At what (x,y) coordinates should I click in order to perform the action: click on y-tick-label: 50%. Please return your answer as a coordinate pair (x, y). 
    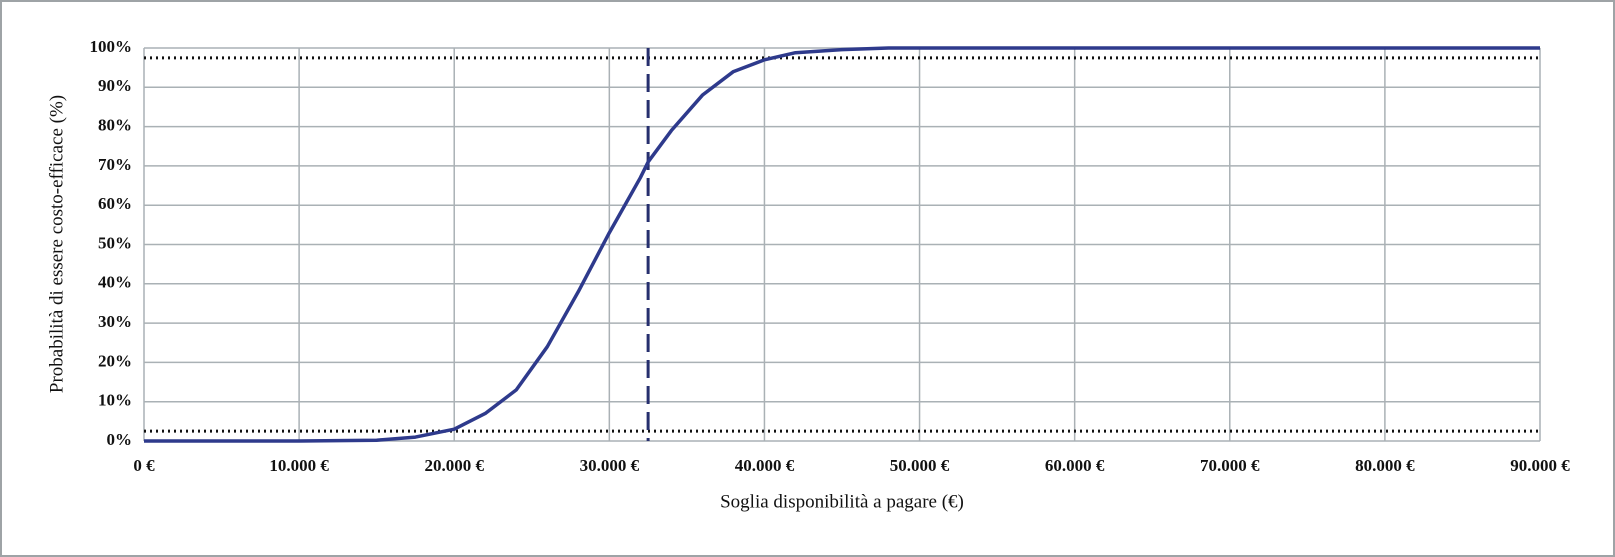
    Looking at the image, I should click on (115, 242).